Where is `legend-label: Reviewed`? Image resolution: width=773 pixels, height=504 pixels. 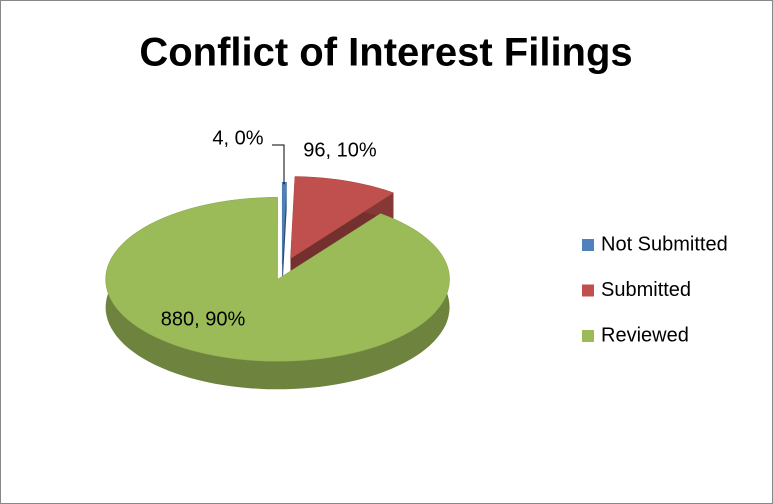 legend-label: Reviewed is located at coordinates (645, 335).